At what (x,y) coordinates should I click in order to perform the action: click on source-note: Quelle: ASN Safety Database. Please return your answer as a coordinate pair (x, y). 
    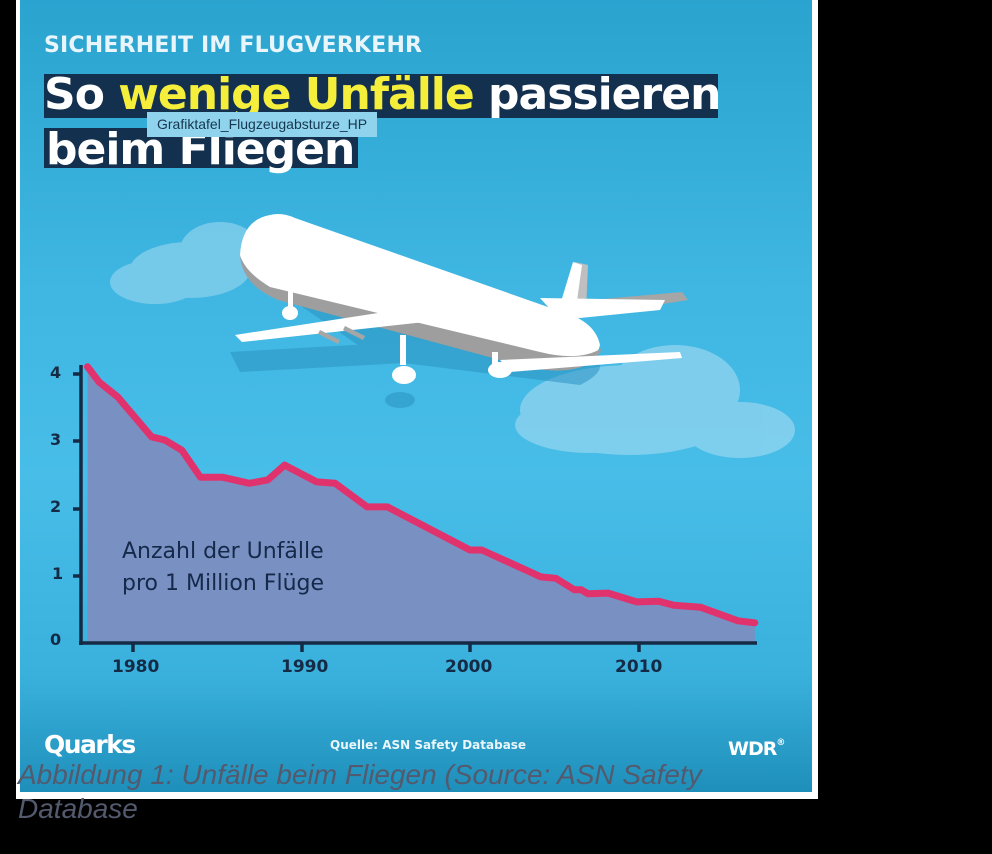
    Looking at the image, I should click on (428, 745).